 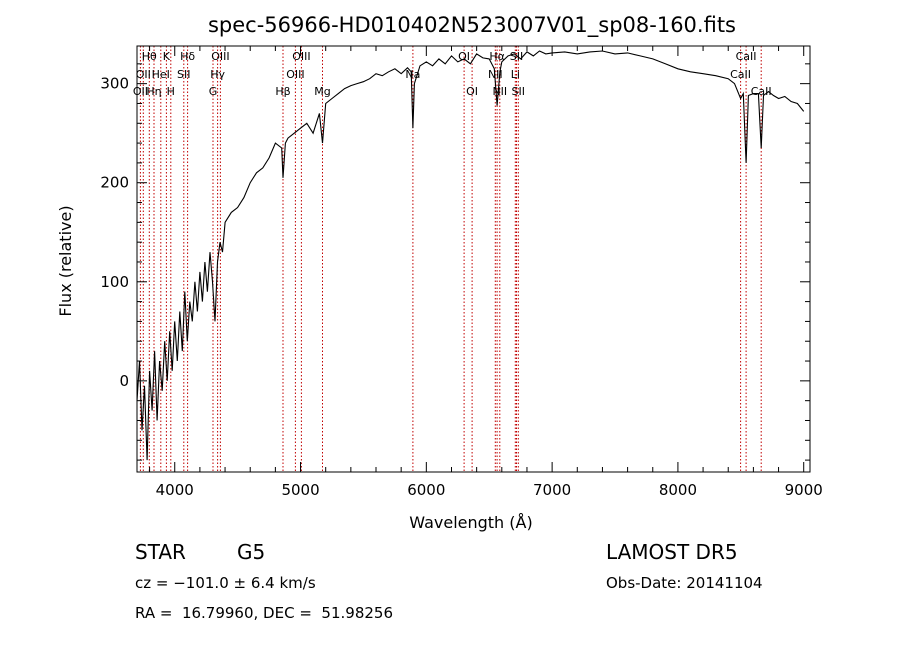 I want to click on y-axis-label: Flux (relative), so click(x=65, y=260).